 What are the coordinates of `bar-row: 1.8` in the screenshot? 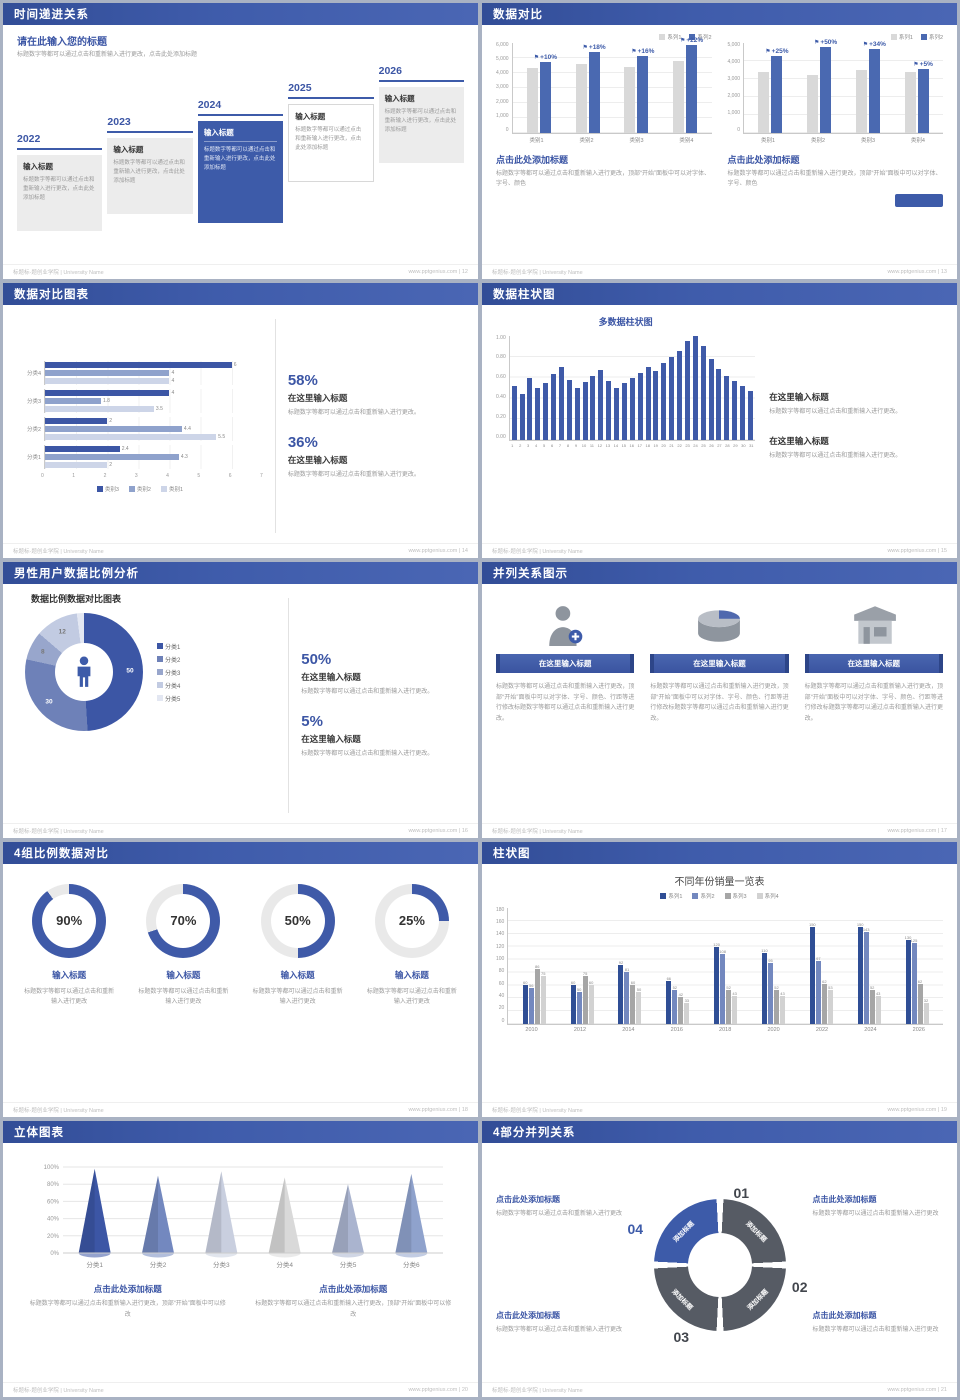 It's located at (154, 400).